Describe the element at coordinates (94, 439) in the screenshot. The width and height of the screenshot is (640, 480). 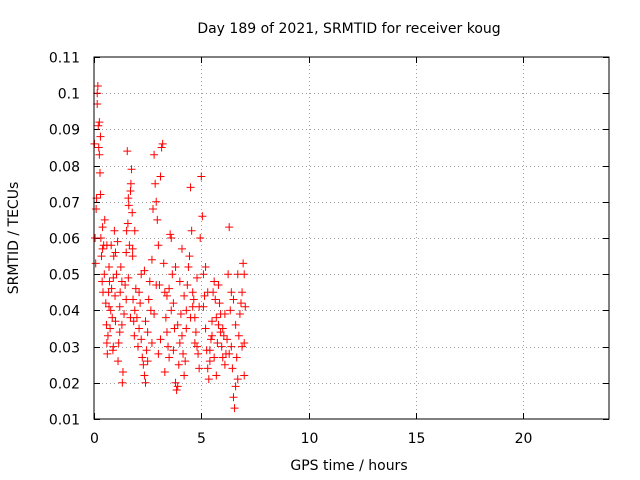
I see `x-tick-label: 0` at that location.